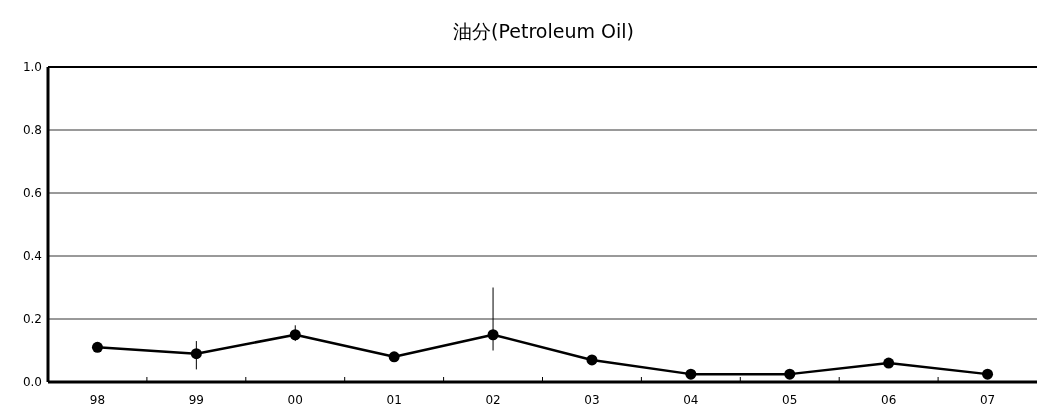  Describe the element at coordinates (543, 31) in the screenshot. I see `chart-title: 油分(Petroleum Oil)` at that location.